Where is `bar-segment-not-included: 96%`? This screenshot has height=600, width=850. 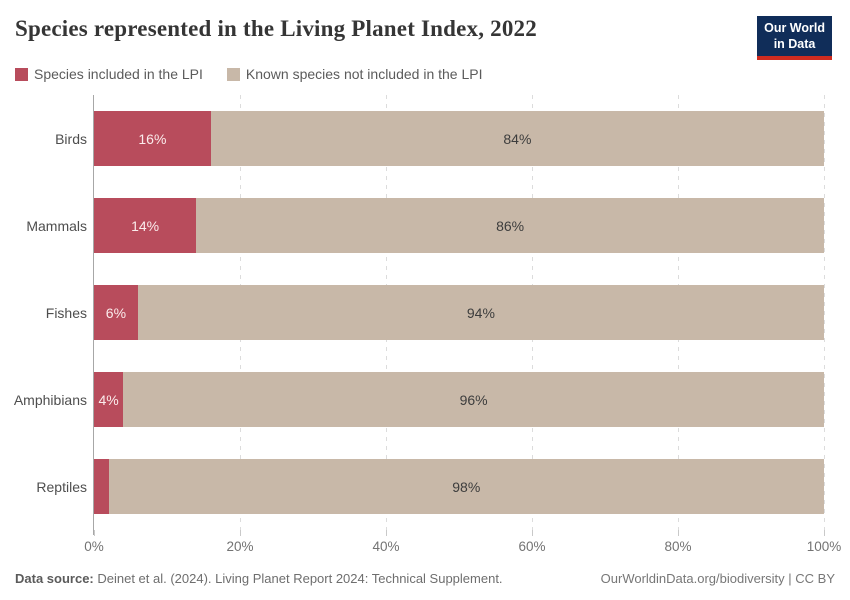 bar-segment-not-included: 96% is located at coordinates (473, 399).